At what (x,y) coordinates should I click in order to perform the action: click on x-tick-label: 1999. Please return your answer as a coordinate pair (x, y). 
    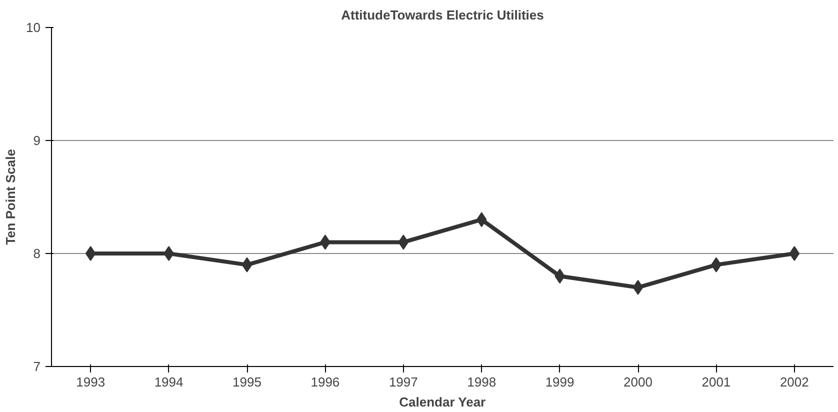
    Looking at the image, I should click on (559, 382).